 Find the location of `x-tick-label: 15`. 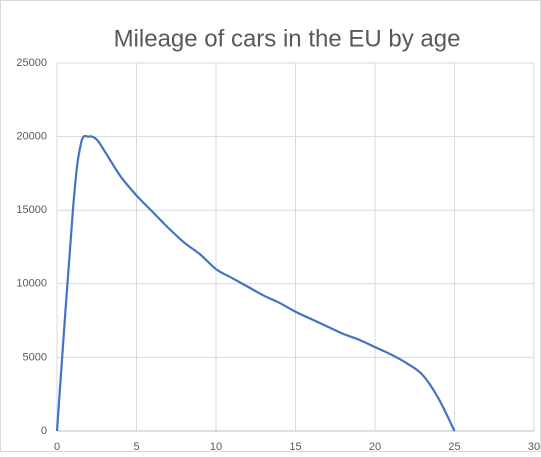

x-tick-label: 15 is located at coordinates (295, 446).